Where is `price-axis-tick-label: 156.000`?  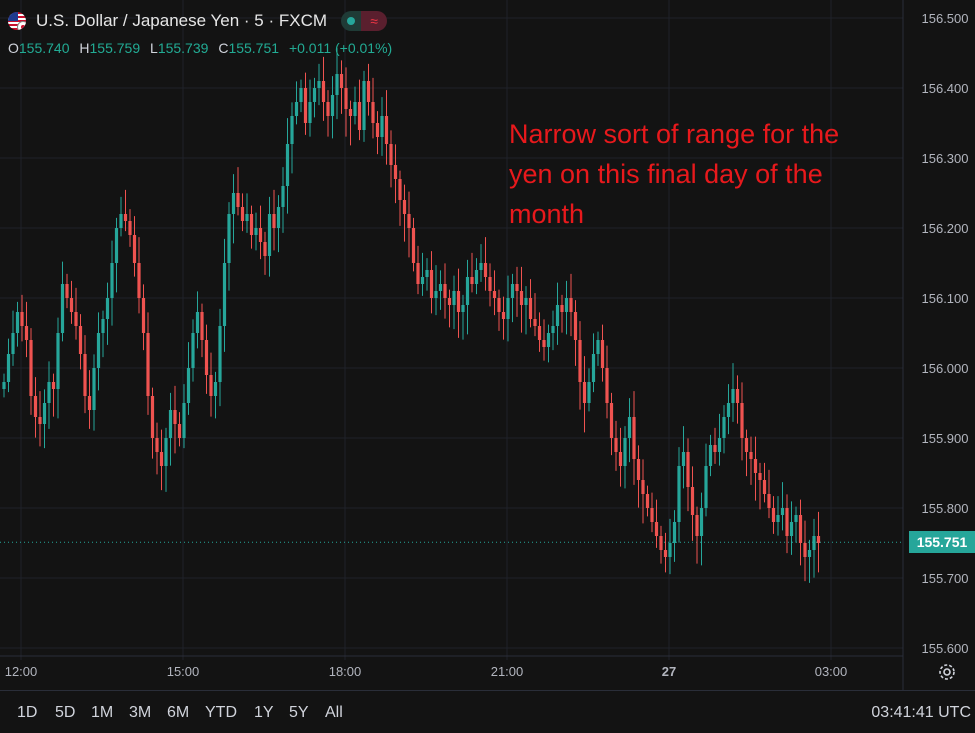
price-axis-tick-label: 156.000 is located at coordinates (945, 368).